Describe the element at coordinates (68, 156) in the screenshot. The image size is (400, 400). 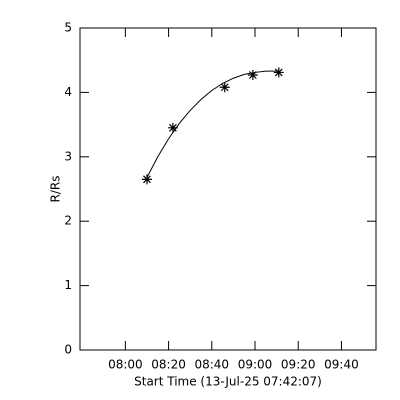
I see `y-tick-label: 3` at that location.